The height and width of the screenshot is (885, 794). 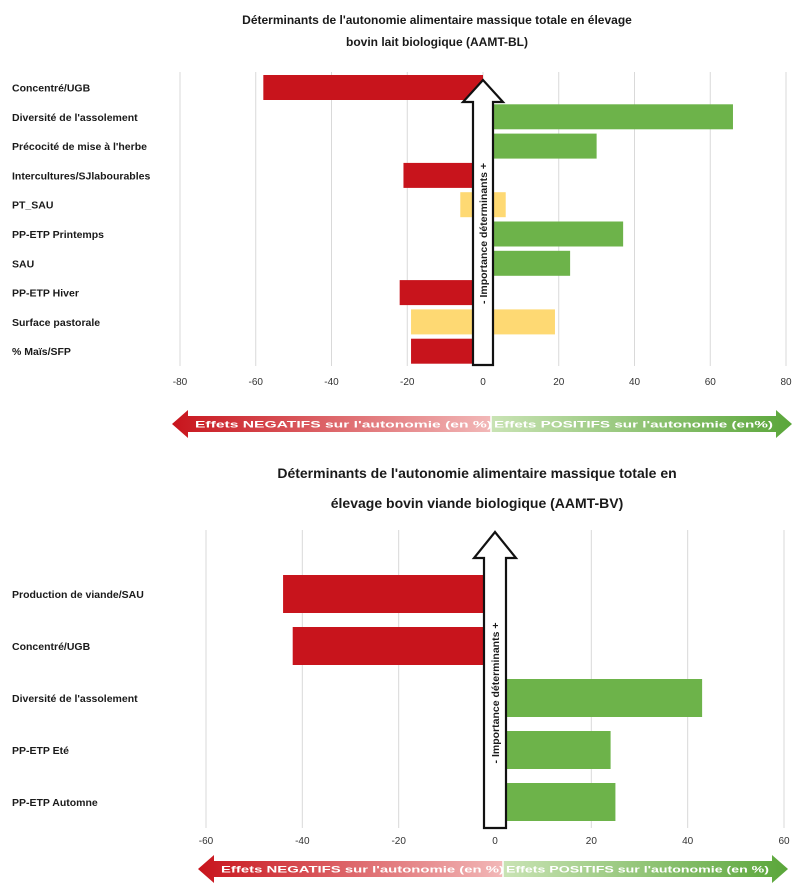 What do you see at coordinates (81, 176) in the screenshot?
I see `category-label: Intercultures/SJlabourables` at bounding box center [81, 176].